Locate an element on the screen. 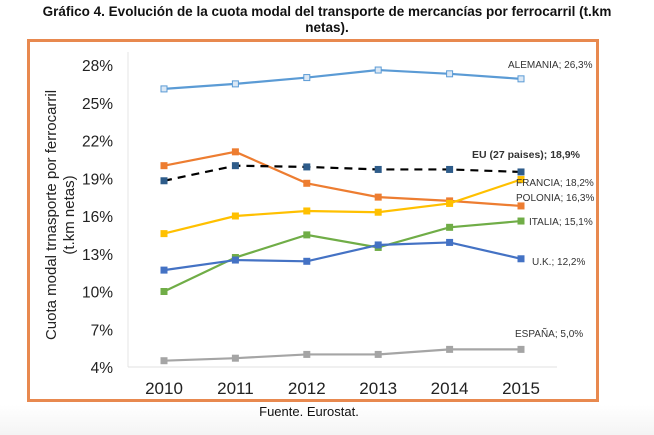 The image size is (654, 435). y-tick-label: 28% is located at coordinates (97, 66).